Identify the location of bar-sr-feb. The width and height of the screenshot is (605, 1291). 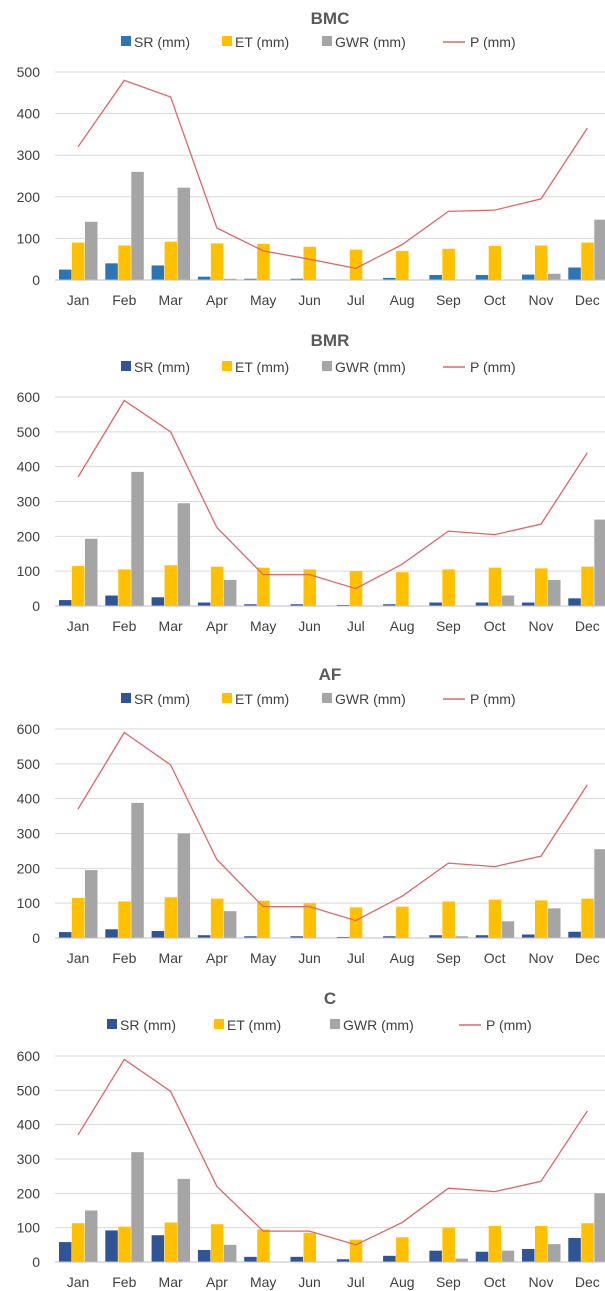
(111, 933).